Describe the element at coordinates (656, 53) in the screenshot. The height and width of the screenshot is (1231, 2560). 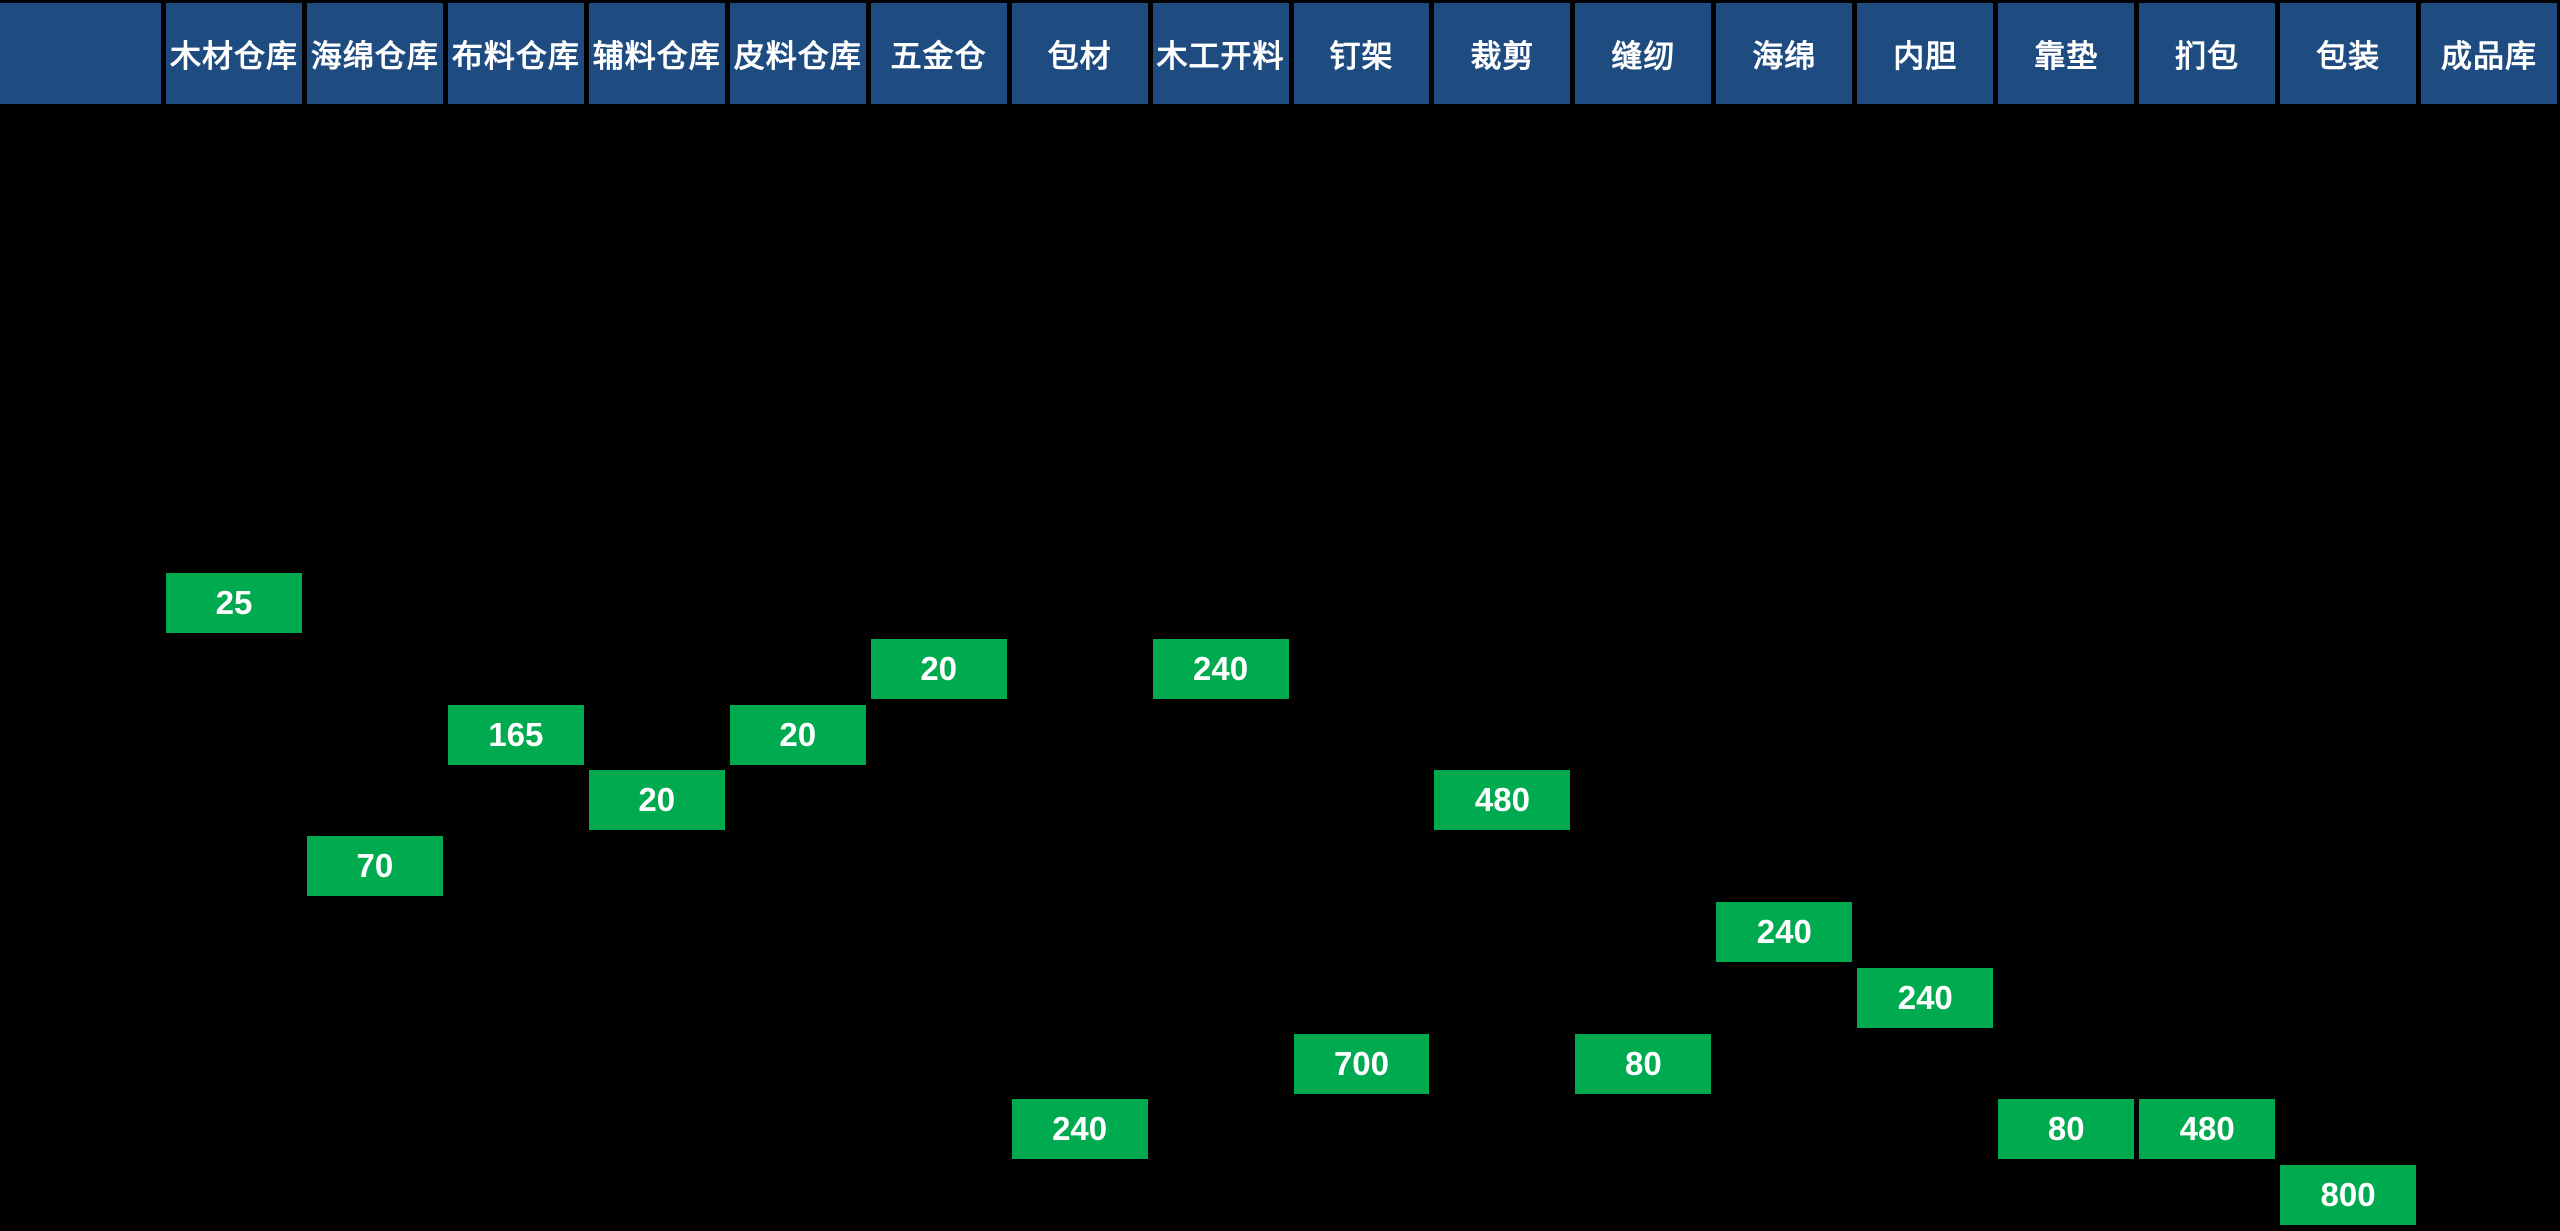
I see `header-cell-4: 辅料仓库` at that location.